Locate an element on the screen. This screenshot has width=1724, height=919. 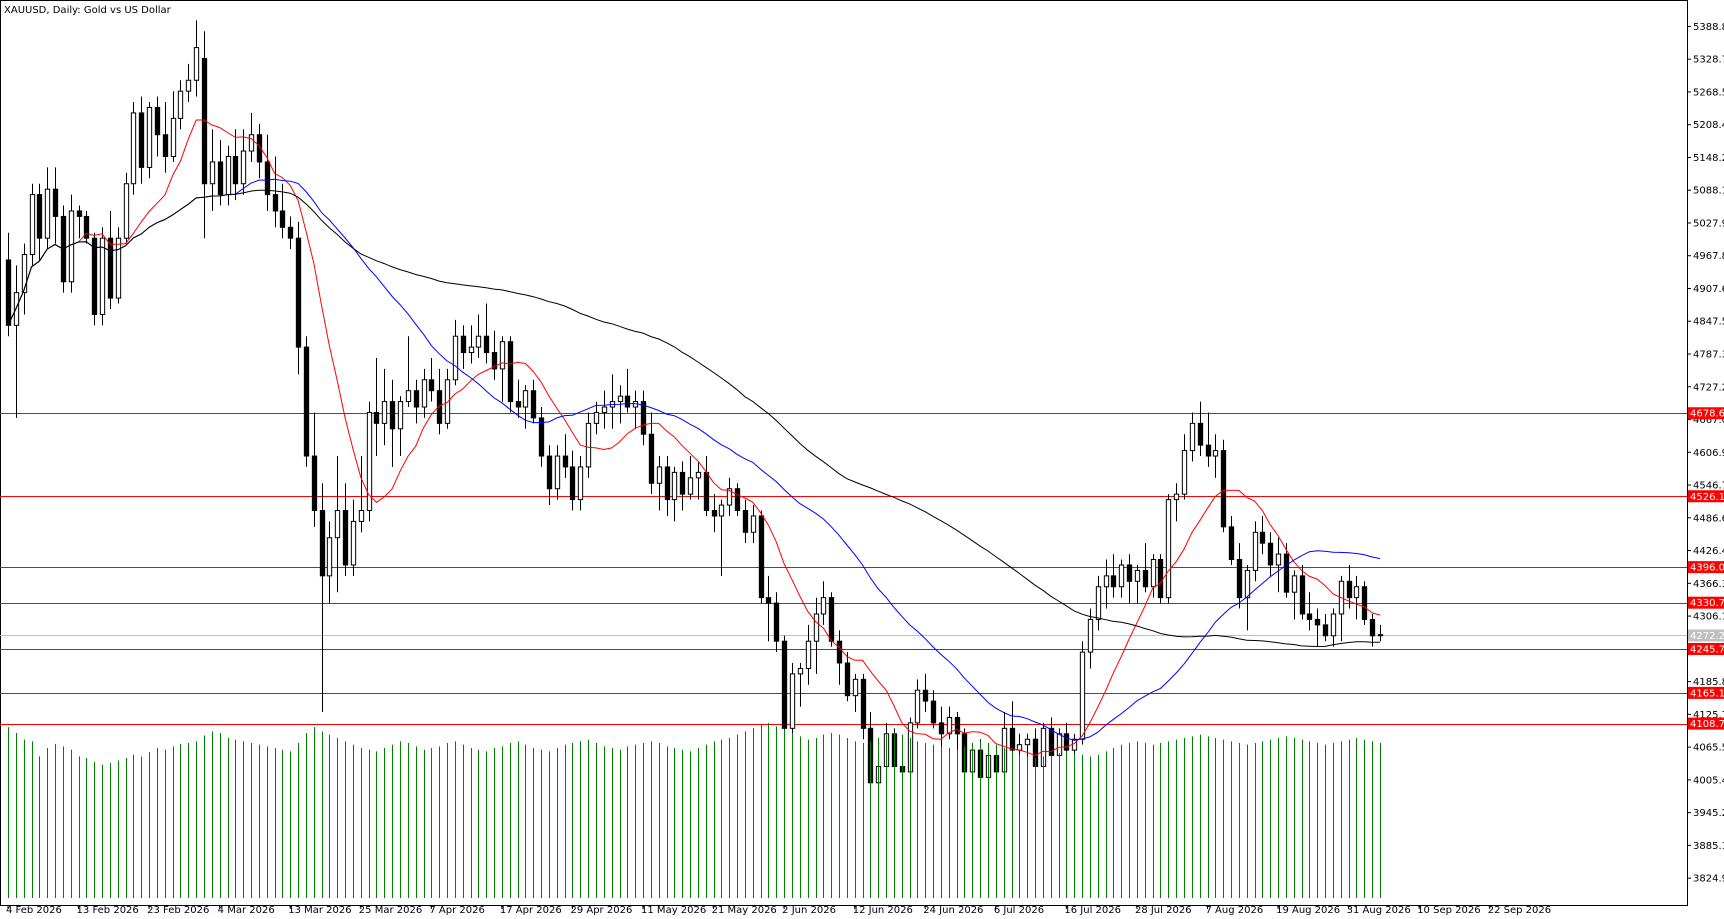
y-tick-label: 4005.40 is located at coordinates (1708, 780).